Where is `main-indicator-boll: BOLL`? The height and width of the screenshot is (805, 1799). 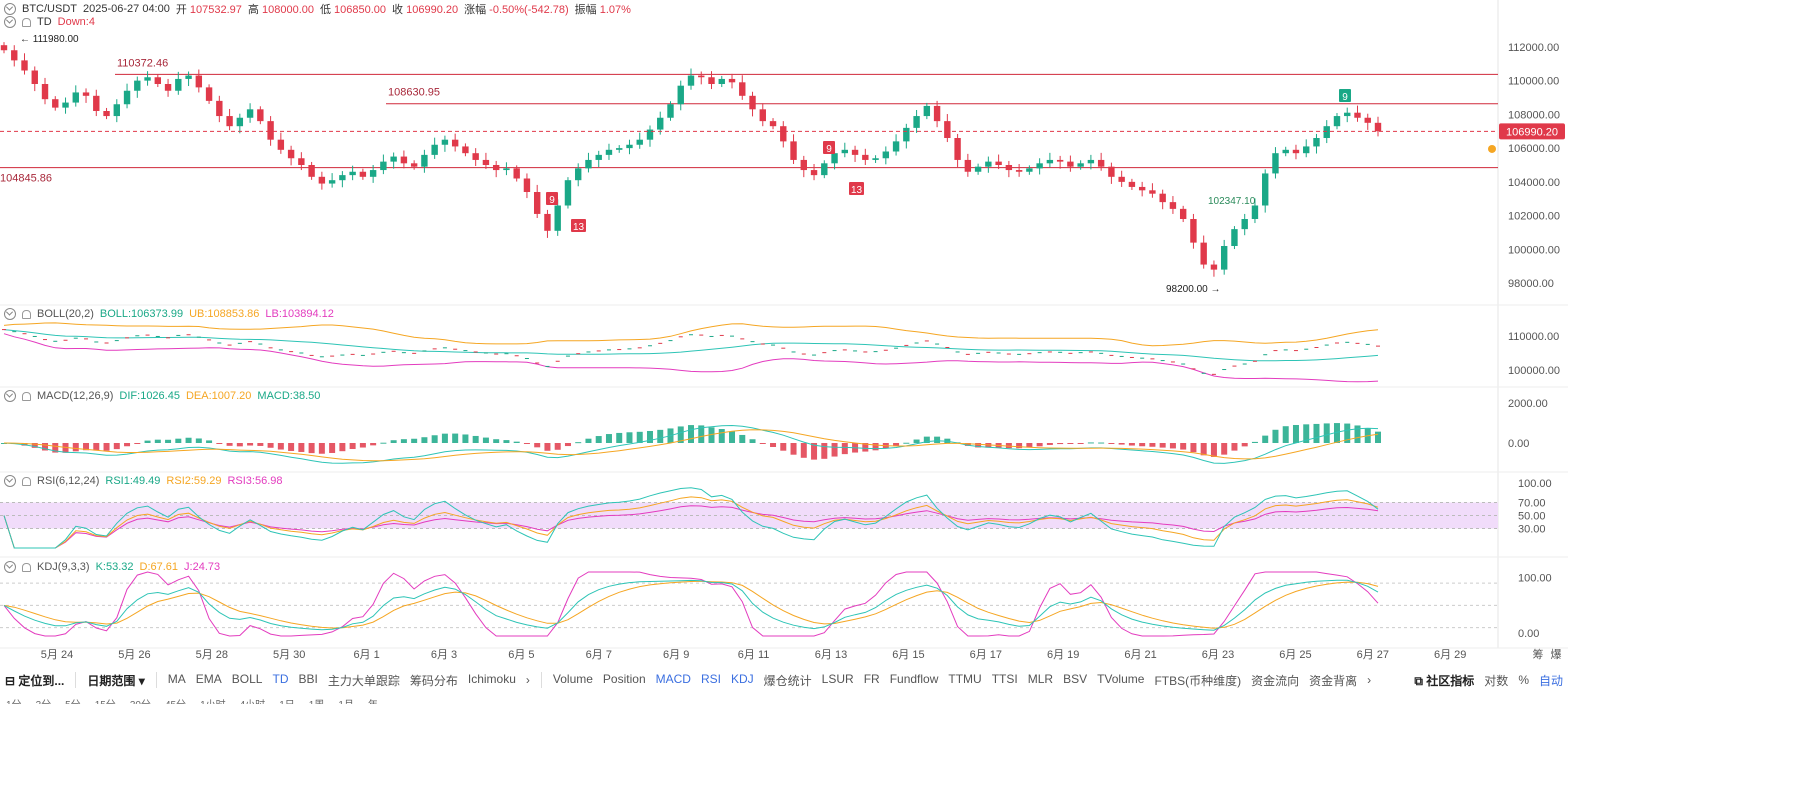 main-indicator-boll: BOLL is located at coordinates (247, 678).